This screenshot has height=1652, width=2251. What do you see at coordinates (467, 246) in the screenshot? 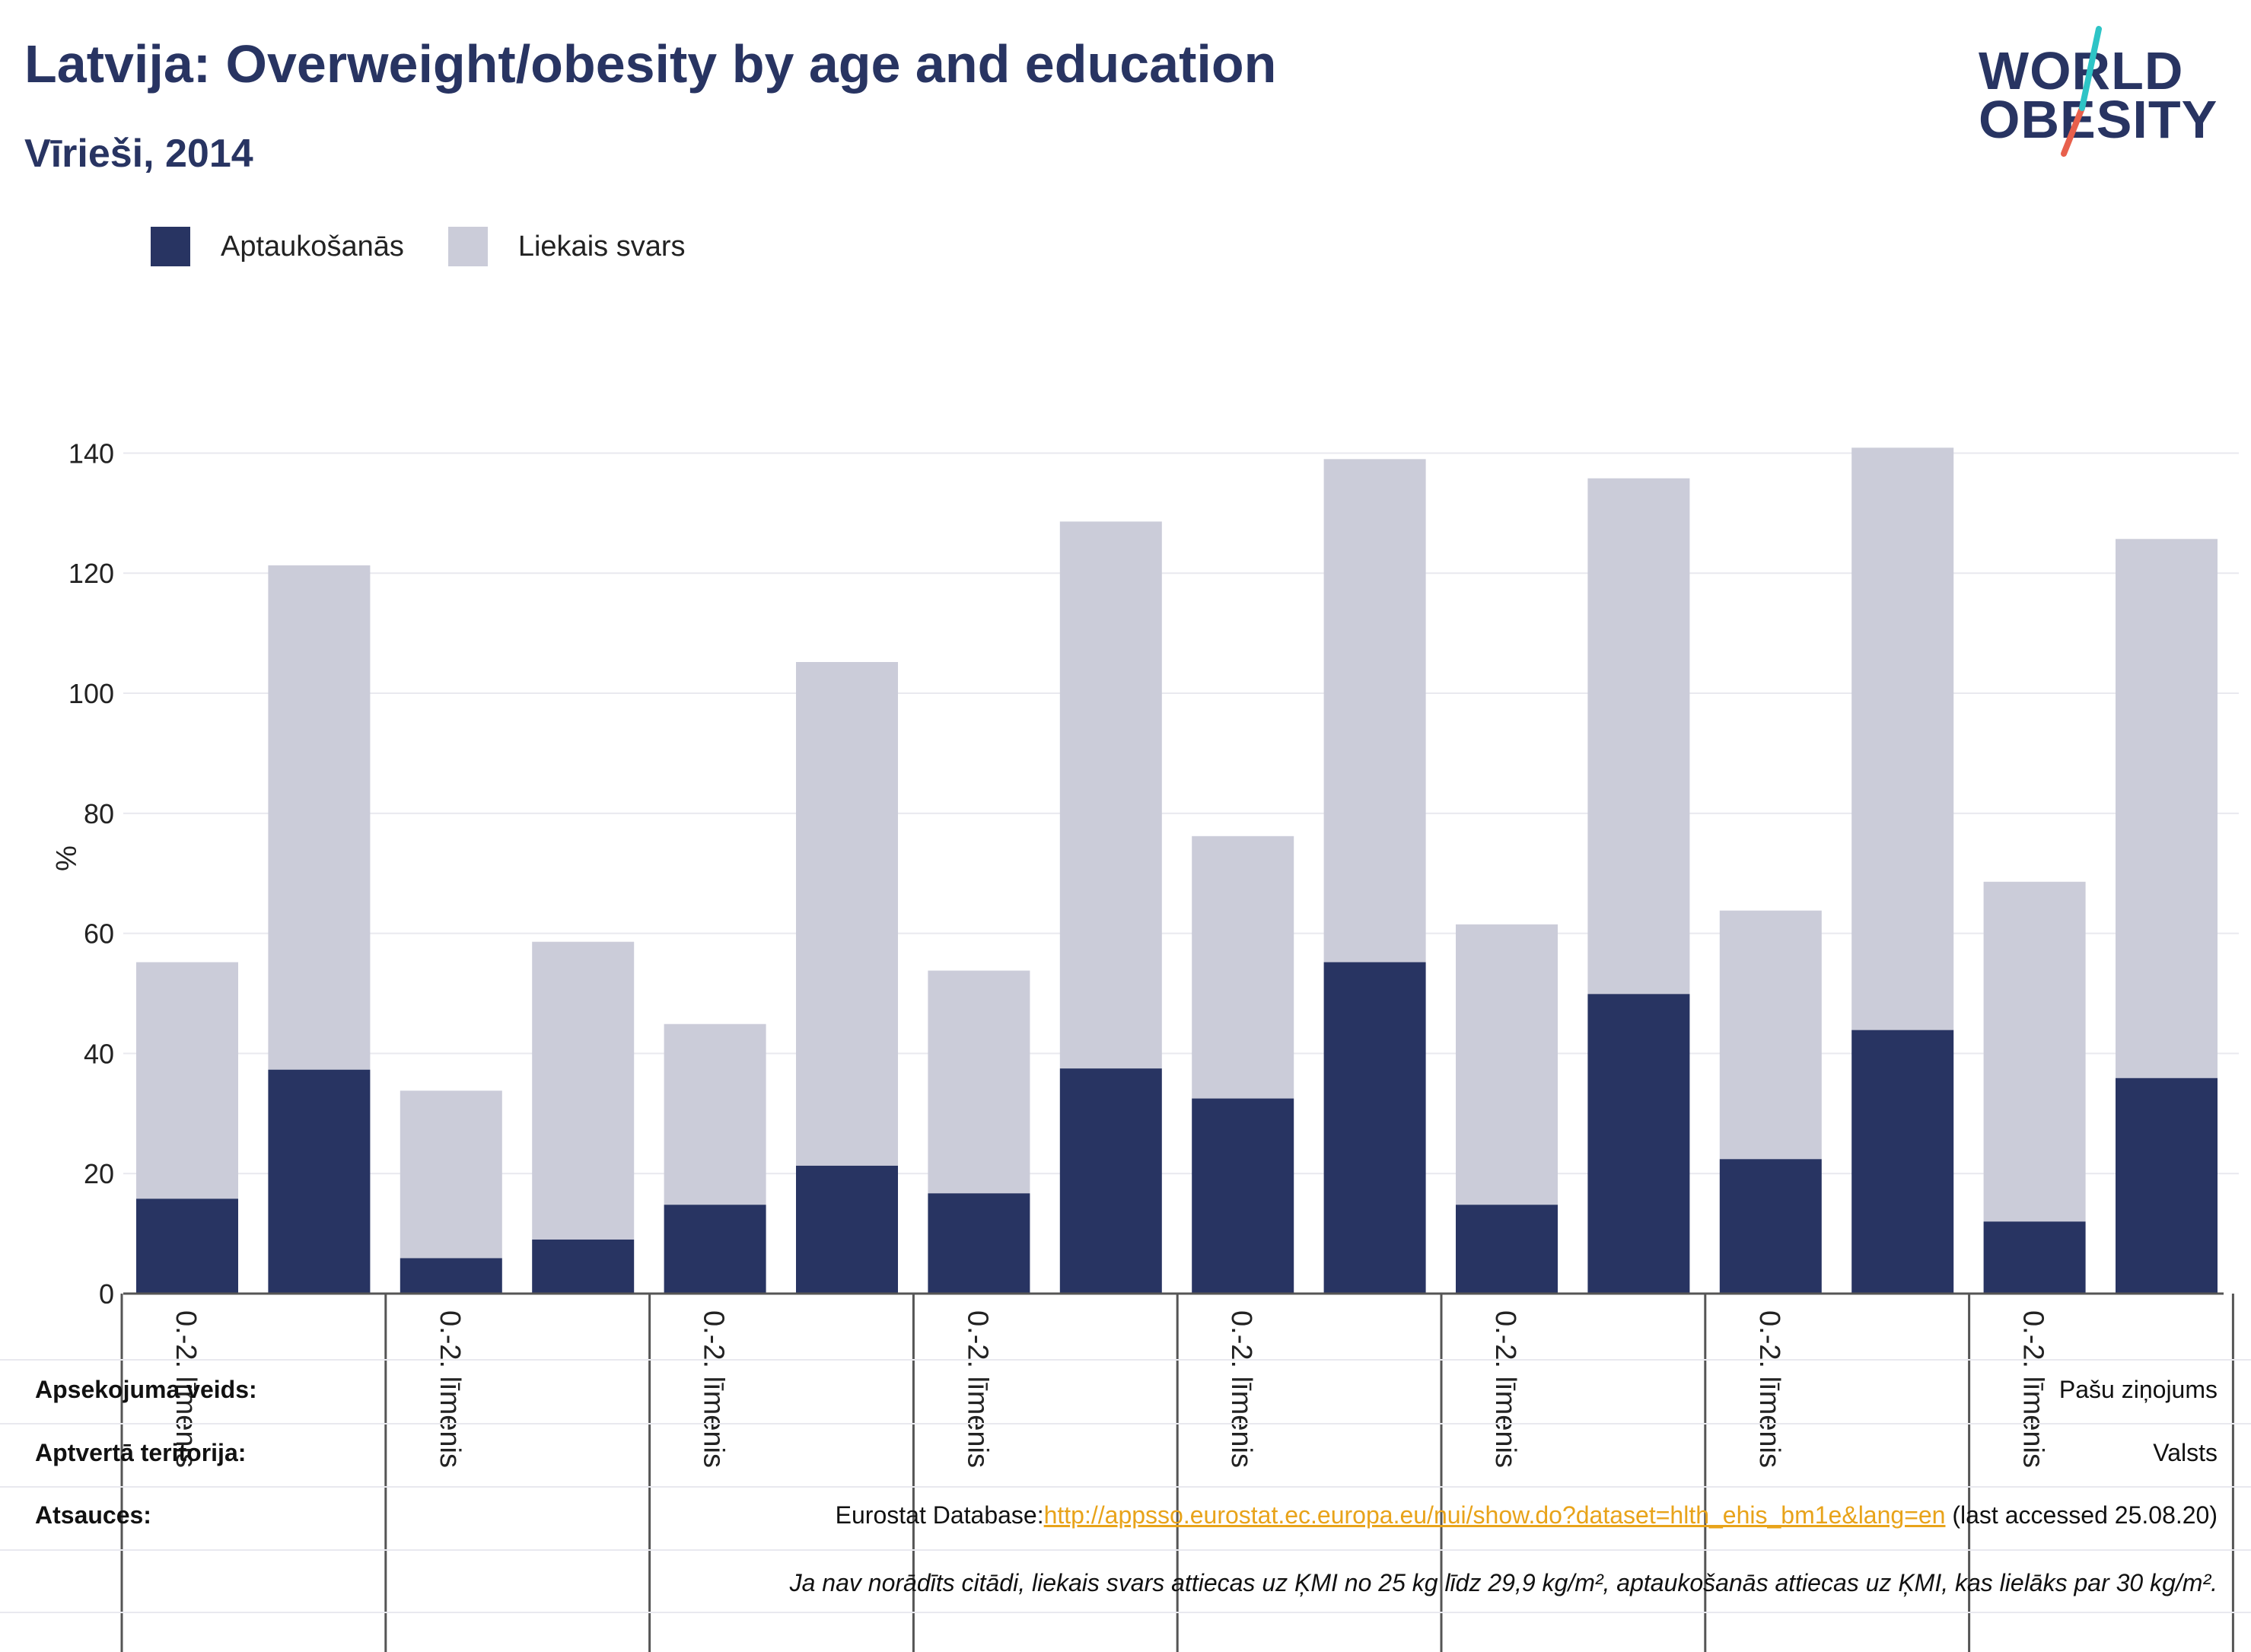
I see `legend-swatch-overweight` at bounding box center [467, 246].